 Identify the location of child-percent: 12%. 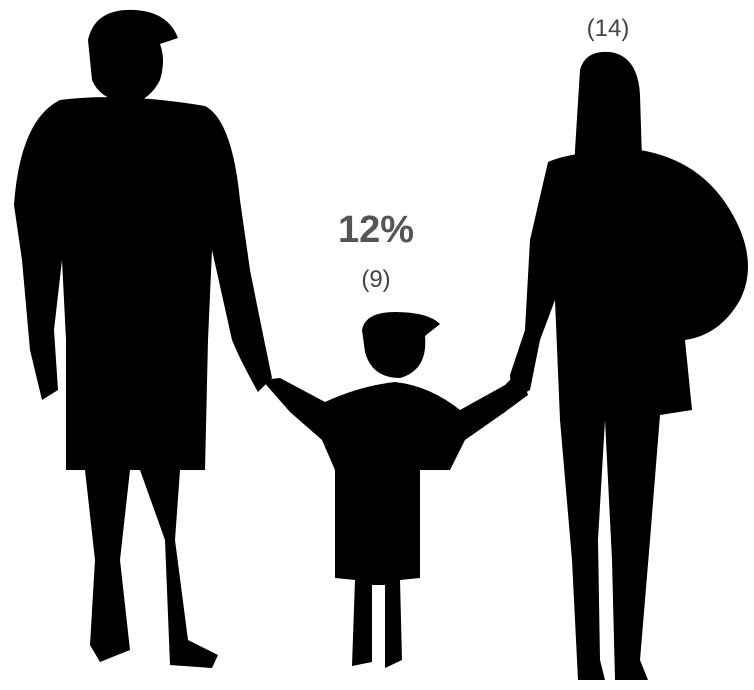
(376, 230).